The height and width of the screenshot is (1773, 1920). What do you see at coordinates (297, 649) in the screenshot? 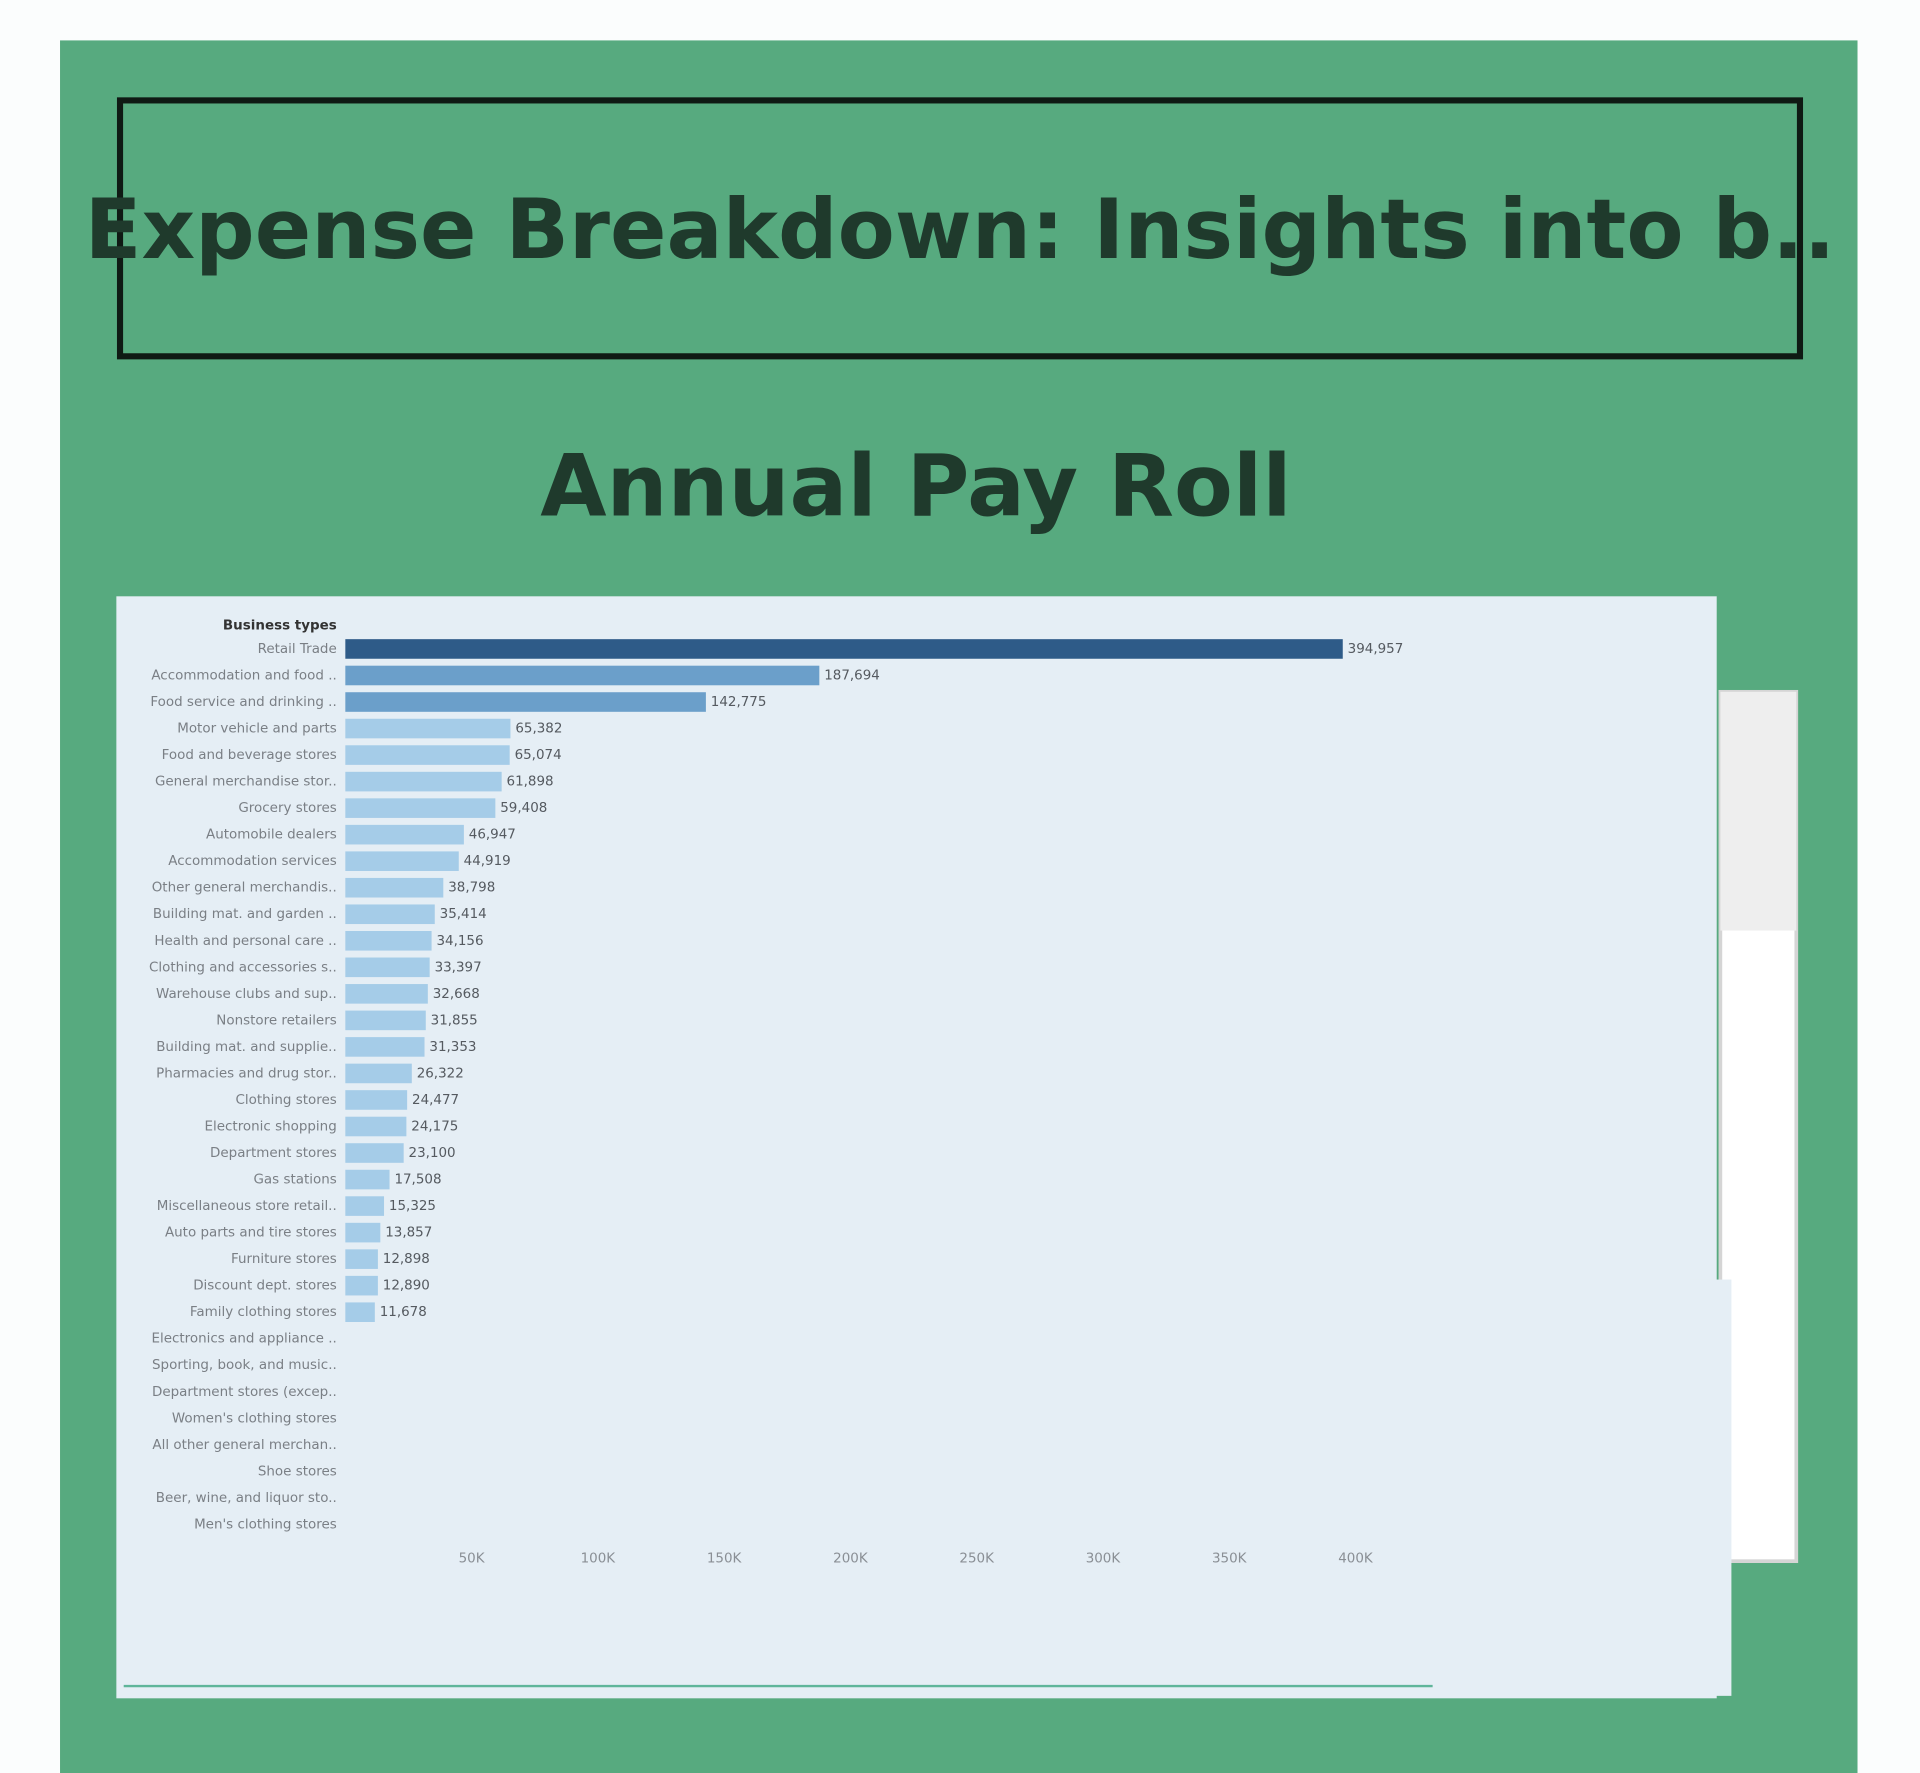
I see `y-tick-label: Retail Trade` at bounding box center [297, 649].